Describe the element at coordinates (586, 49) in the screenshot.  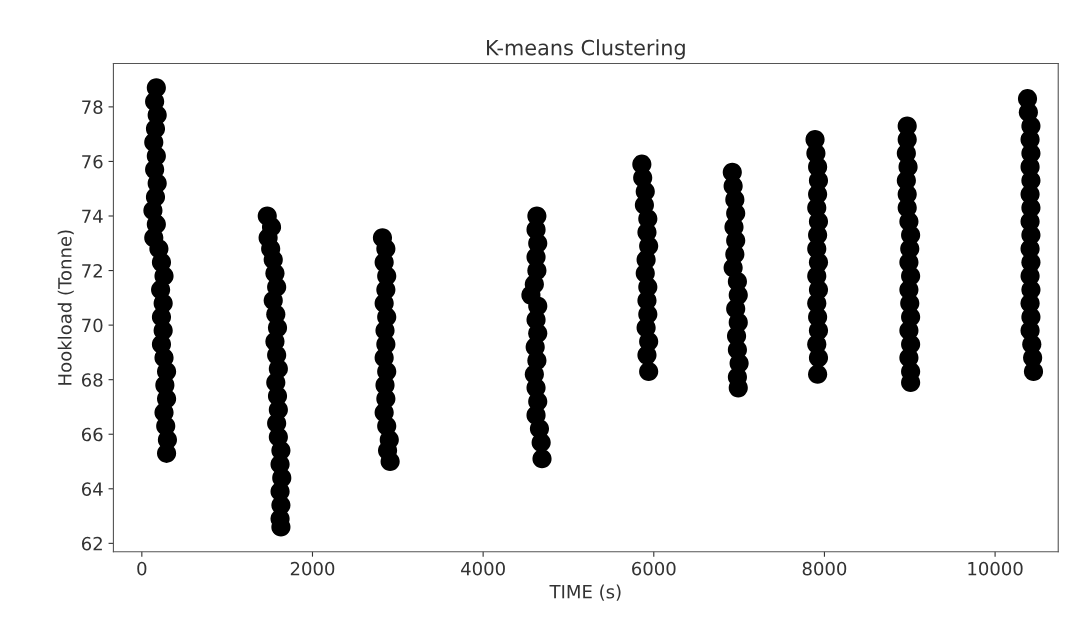
I see `chart-title: K-means Clustering` at that location.